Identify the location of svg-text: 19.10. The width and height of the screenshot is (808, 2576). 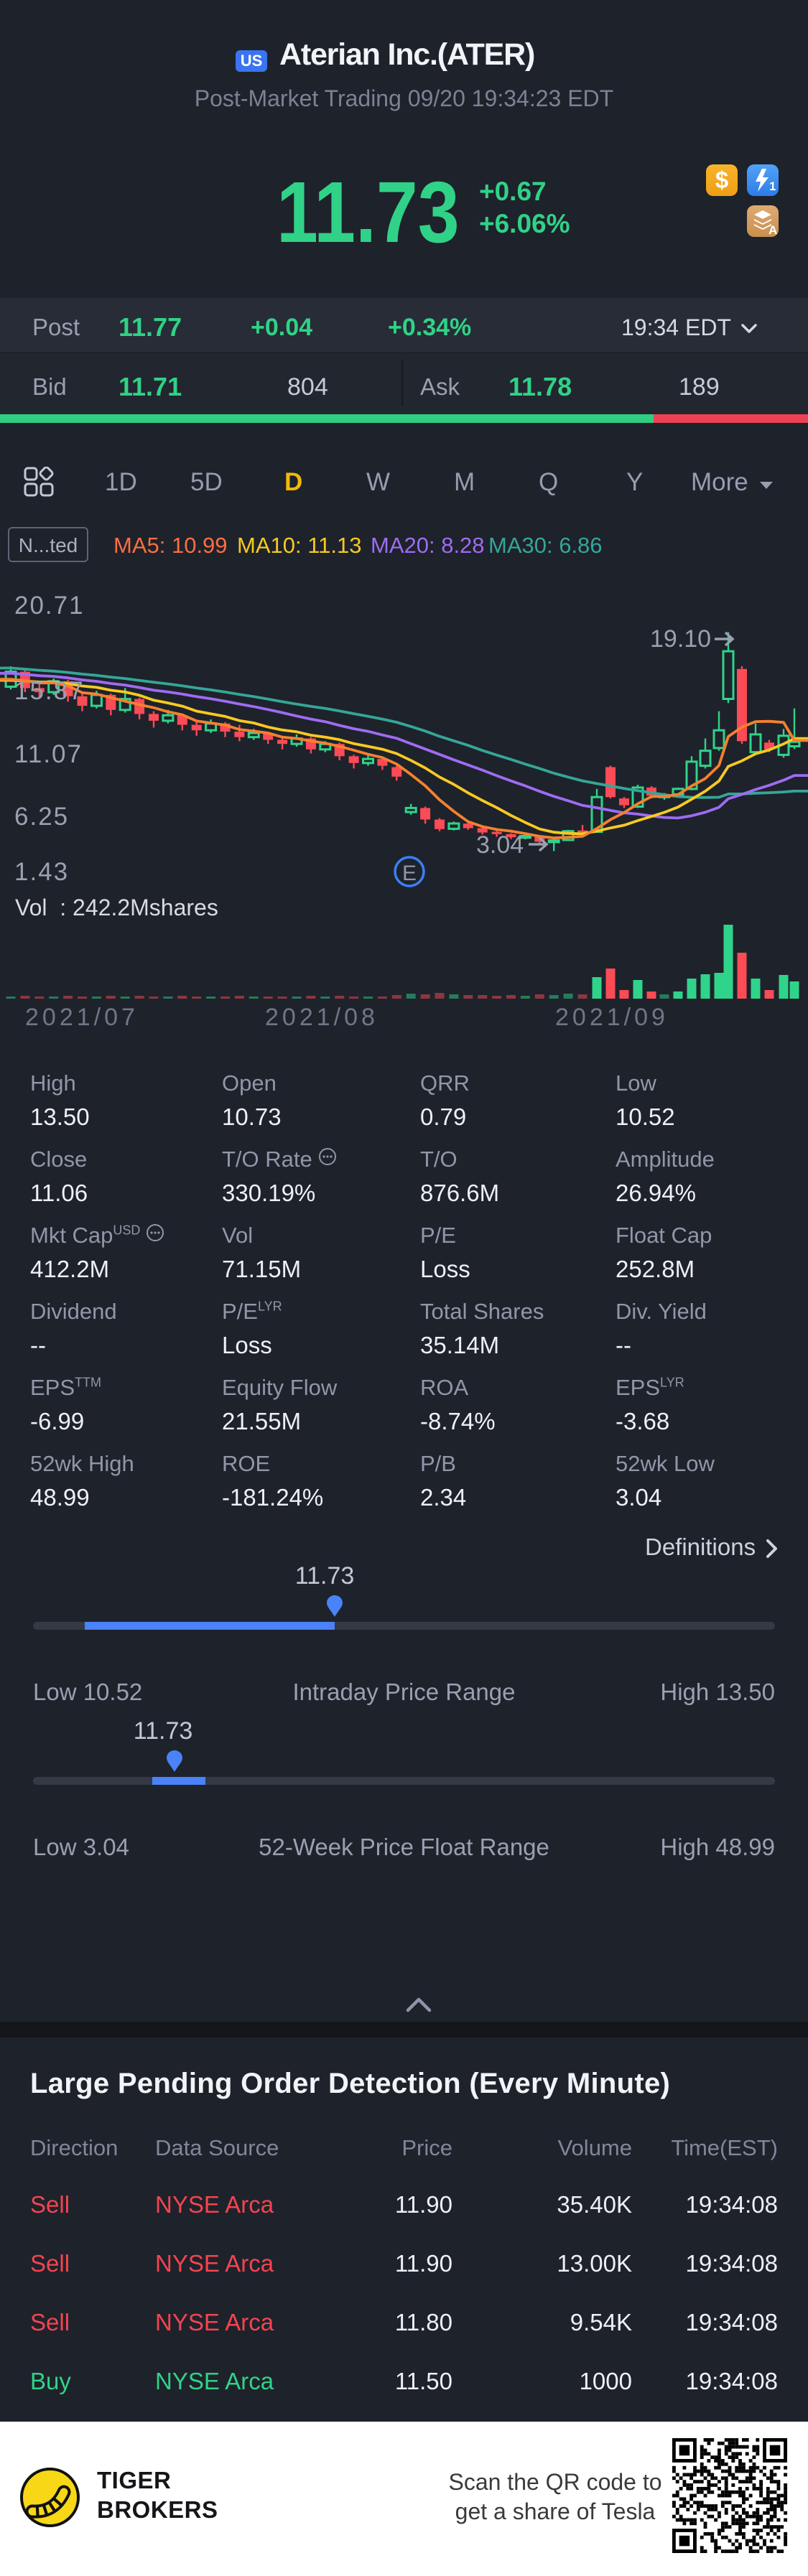
(680, 639).